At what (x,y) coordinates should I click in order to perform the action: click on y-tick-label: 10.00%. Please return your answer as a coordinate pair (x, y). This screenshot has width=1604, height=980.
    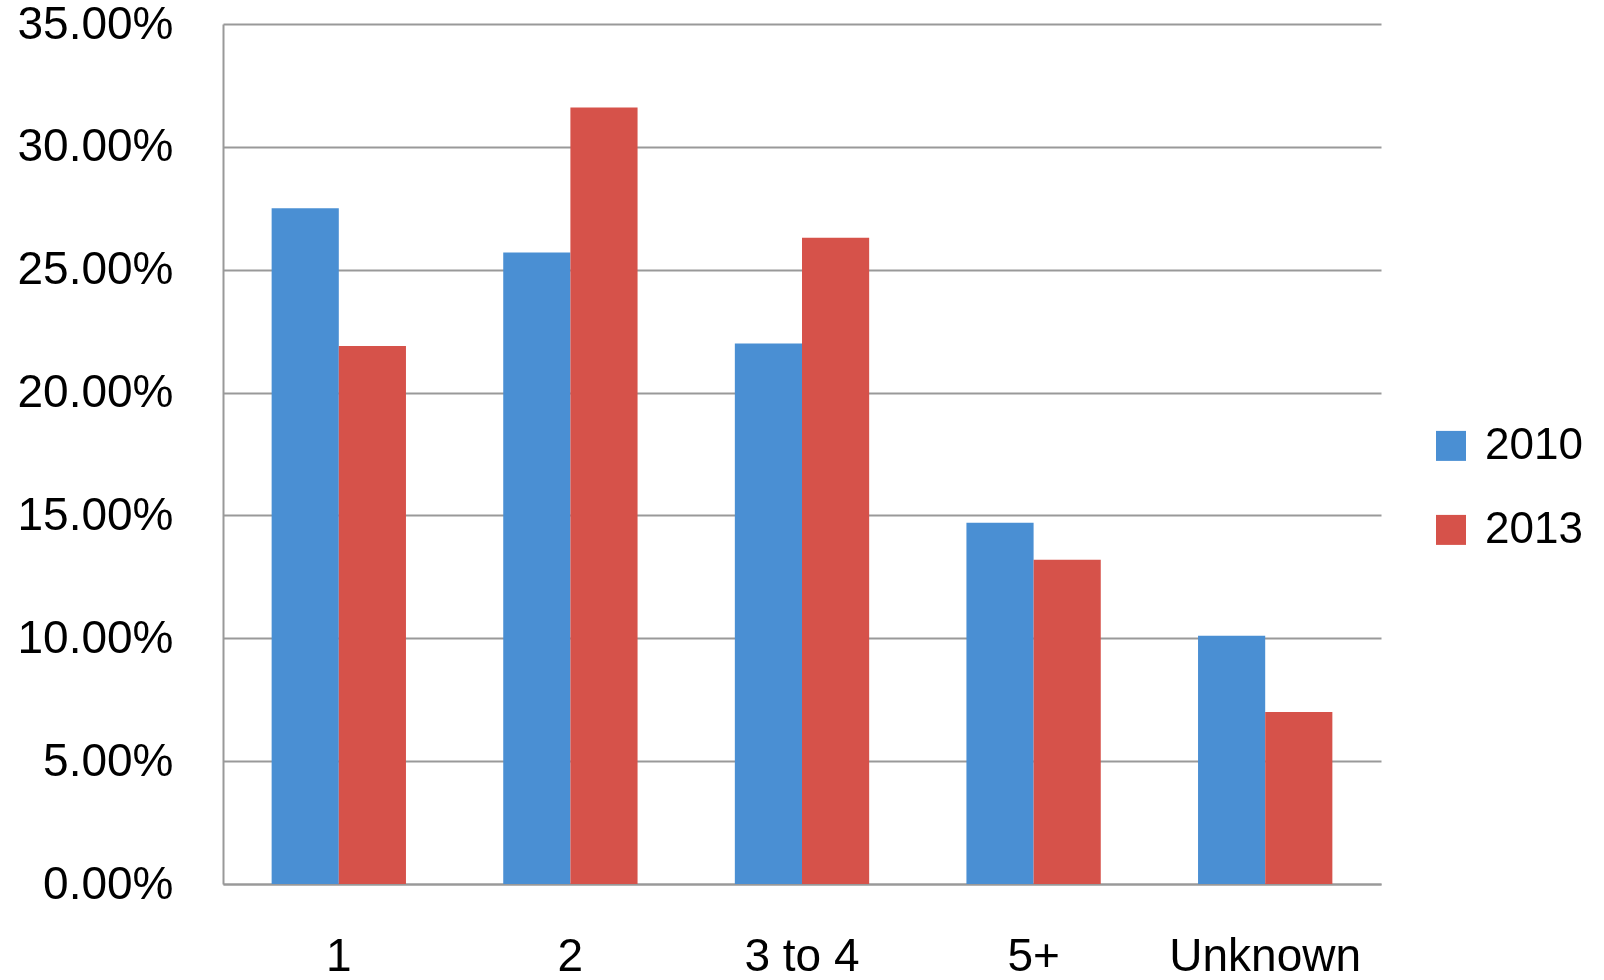
    Looking at the image, I should click on (95, 636).